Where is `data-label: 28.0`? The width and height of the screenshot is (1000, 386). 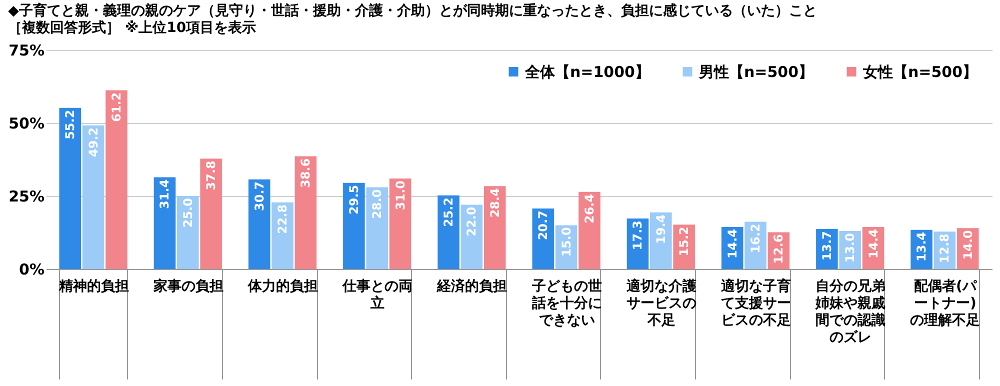
data-label: 28.0 is located at coordinates (377, 204).